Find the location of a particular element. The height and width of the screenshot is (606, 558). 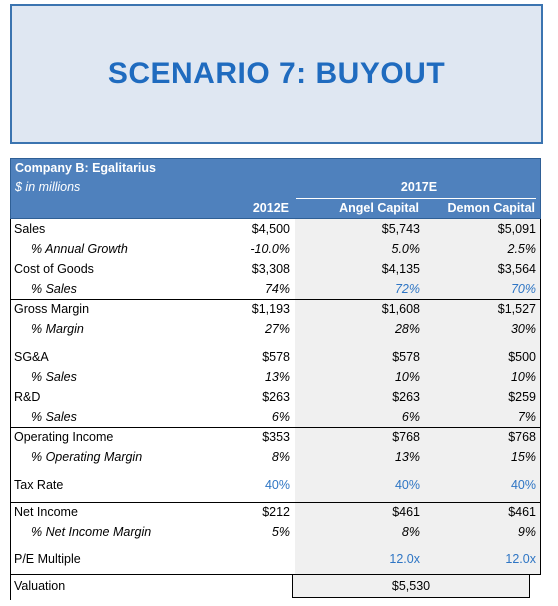

cell-base: $212 is located at coordinates (276, 512).